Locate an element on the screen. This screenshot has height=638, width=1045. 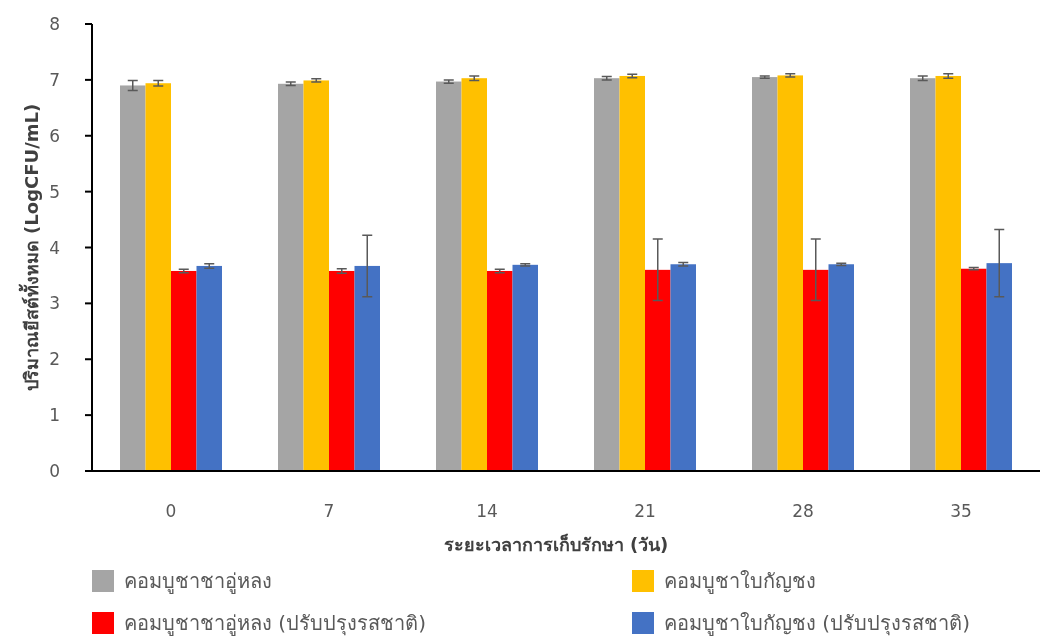
y-tick-label: 3 is located at coordinates (54, 303).